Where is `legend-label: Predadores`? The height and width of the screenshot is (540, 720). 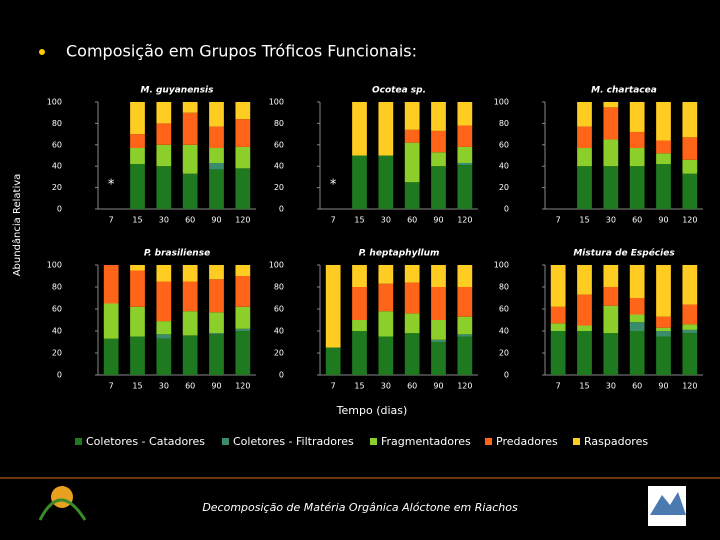
legend-label: Predadores is located at coordinates (527, 441).